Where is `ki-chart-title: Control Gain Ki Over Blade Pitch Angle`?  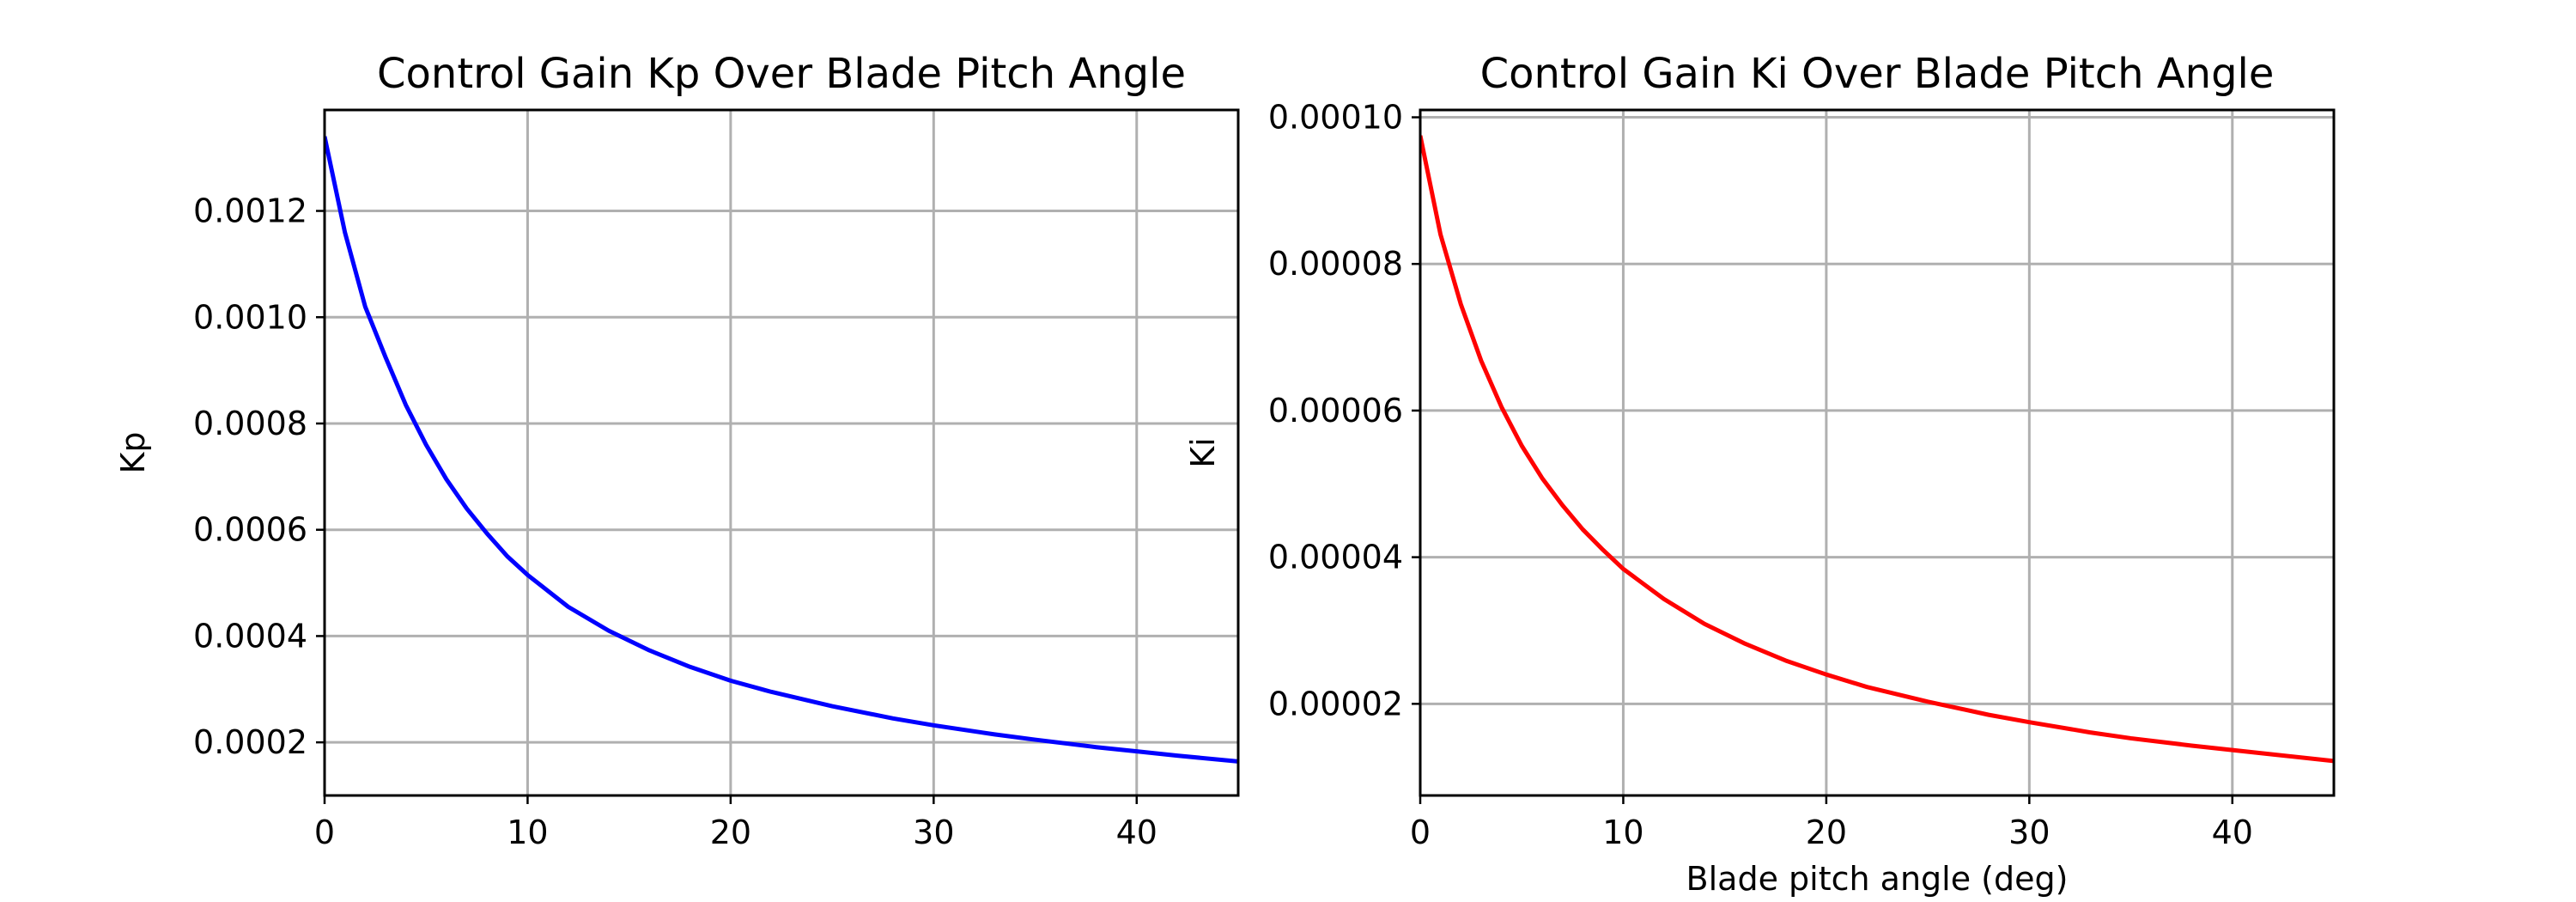
ki-chart-title: Control Gain Ki Over Blade Pitch Angle is located at coordinates (1878, 74).